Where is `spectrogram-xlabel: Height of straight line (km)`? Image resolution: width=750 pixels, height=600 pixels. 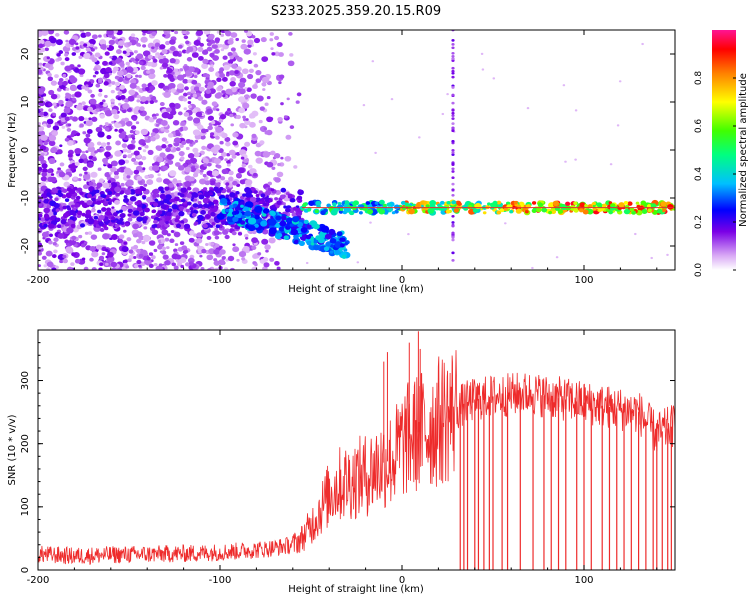
spectrogram-xlabel: Height of straight line (km) is located at coordinates (356, 289).